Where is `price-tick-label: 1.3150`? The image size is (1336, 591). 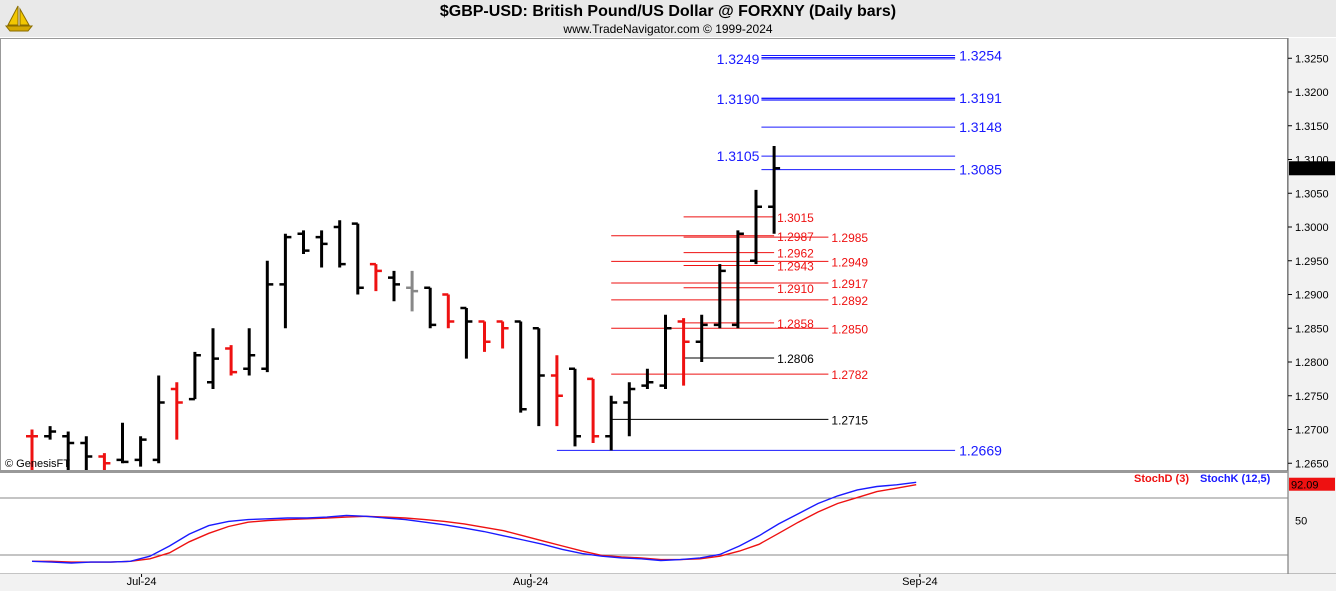 price-tick-label: 1.3150 is located at coordinates (1312, 127).